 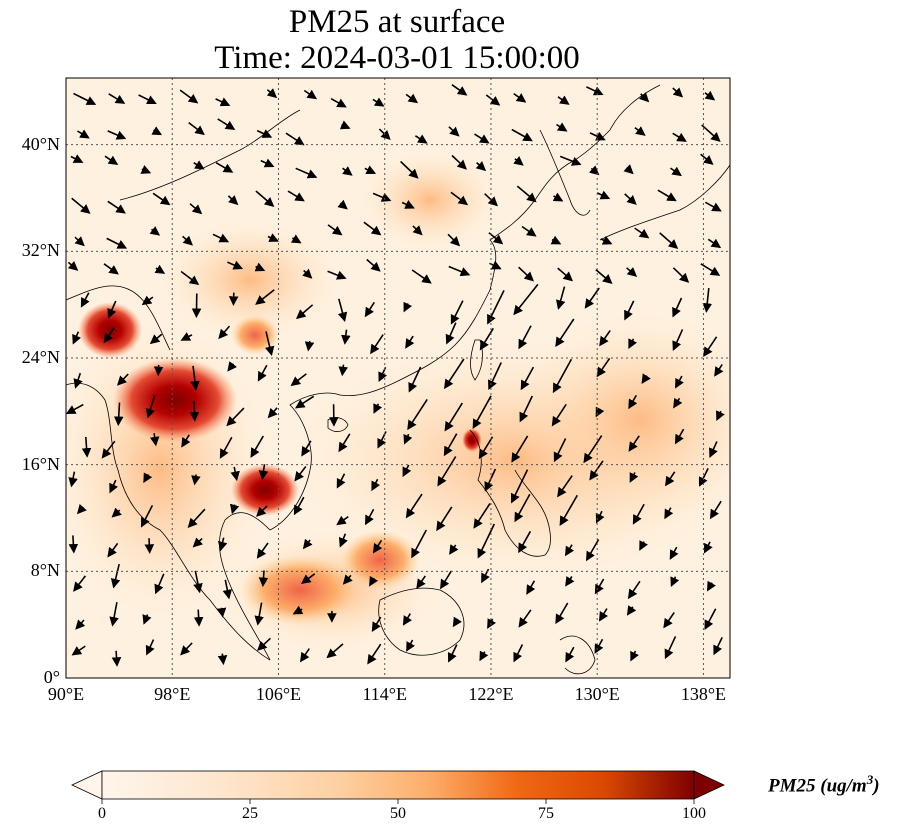 What do you see at coordinates (398, 785) in the screenshot?
I see `colorbar-gradient` at bounding box center [398, 785].